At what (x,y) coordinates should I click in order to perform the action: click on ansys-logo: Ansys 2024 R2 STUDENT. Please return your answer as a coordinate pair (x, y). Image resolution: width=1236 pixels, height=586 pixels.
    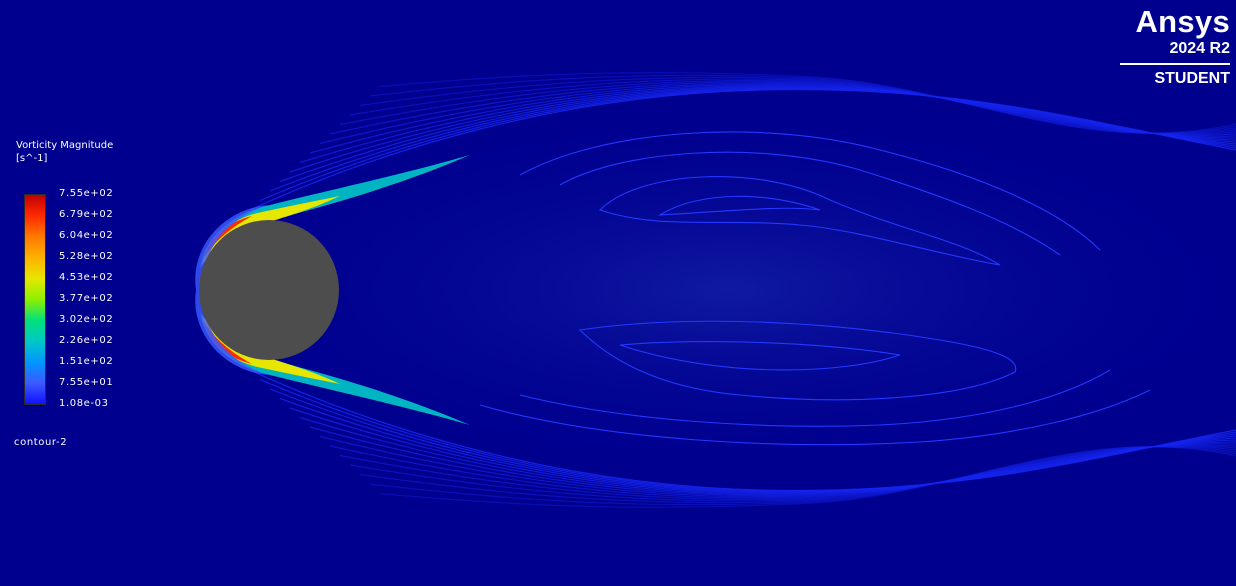
    Looking at the image, I should click on (1174, 46).